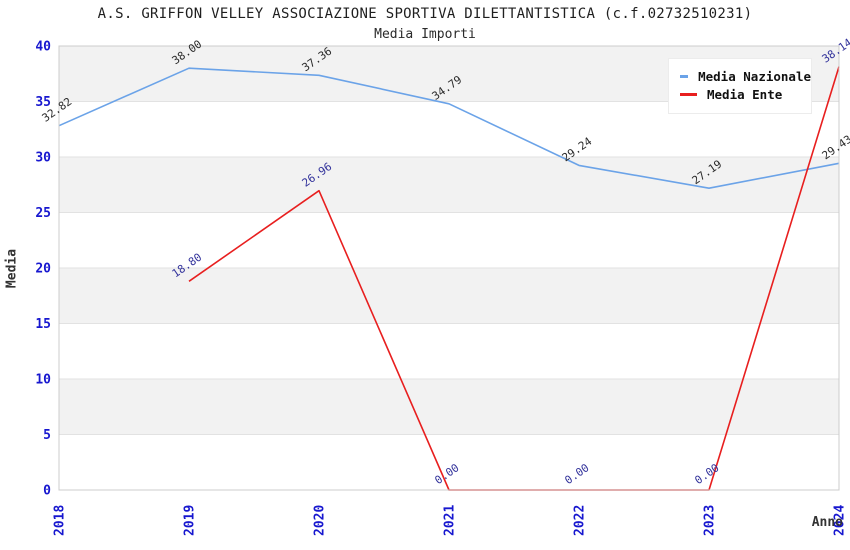  What do you see at coordinates (710, 520) in the screenshot?
I see `x-tick-label: 2023` at bounding box center [710, 520].